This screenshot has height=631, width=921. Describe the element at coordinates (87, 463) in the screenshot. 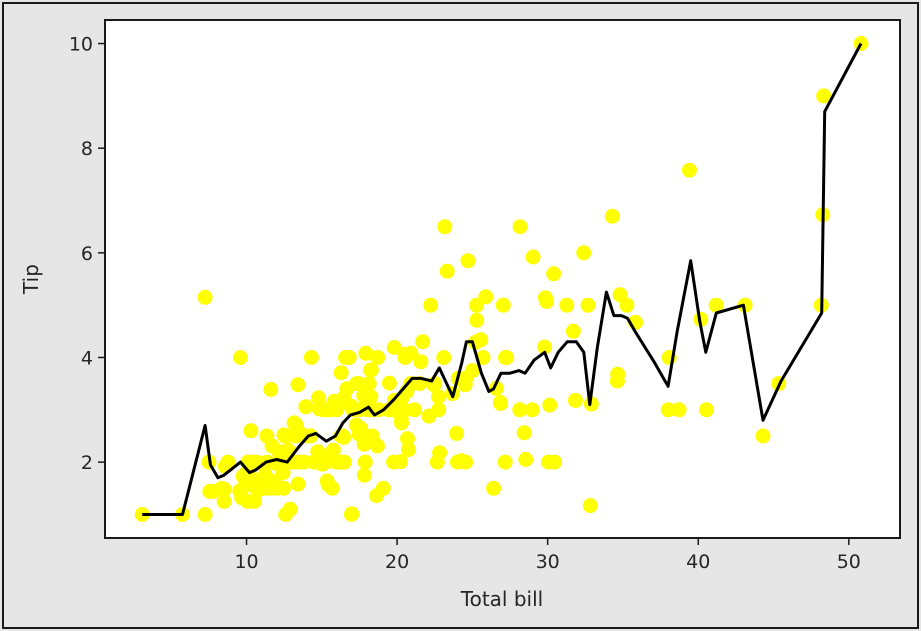

I see `y-tick-label: 2` at that location.